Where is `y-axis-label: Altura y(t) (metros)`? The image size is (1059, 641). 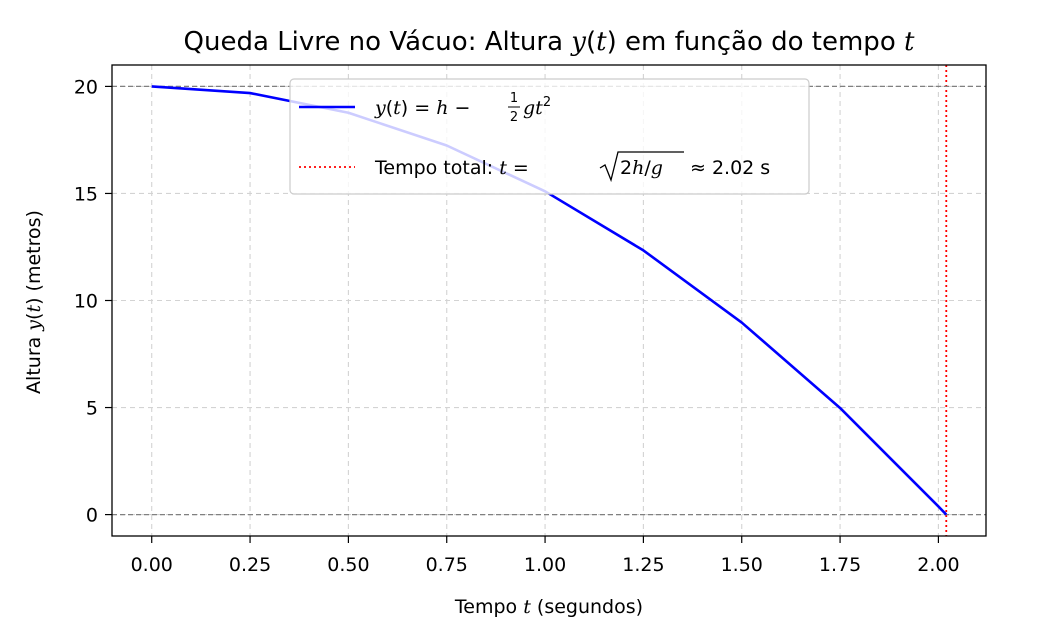
y-axis-label: Altura y(t) (metros) is located at coordinates (34, 302).